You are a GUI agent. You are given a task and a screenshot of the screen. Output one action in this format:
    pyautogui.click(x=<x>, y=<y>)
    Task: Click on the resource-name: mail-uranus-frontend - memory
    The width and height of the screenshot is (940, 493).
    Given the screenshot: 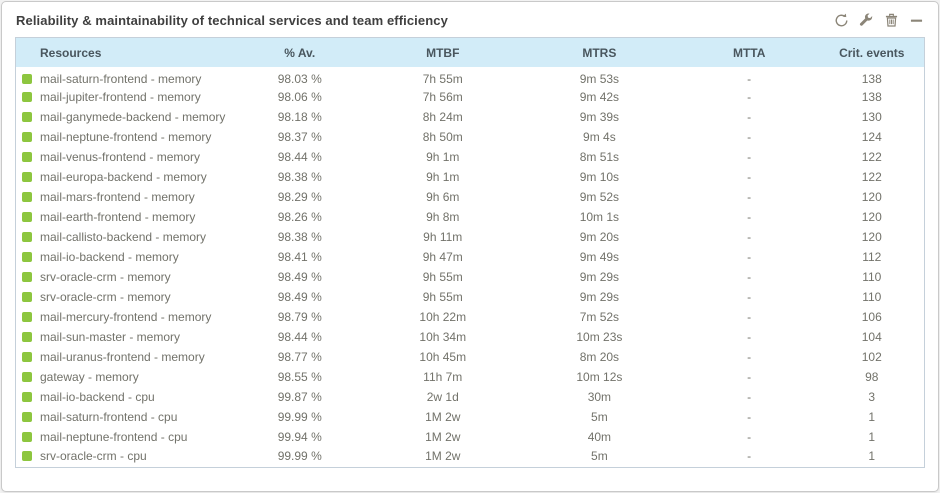 What is the action you would take?
    pyautogui.click(x=122, y=357)
    